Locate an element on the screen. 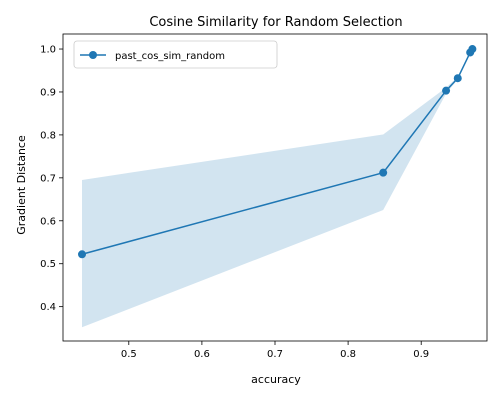 This screenshot has height=400, width=500. legend: past_cos_sim_random is located at coordinates (175, 54).